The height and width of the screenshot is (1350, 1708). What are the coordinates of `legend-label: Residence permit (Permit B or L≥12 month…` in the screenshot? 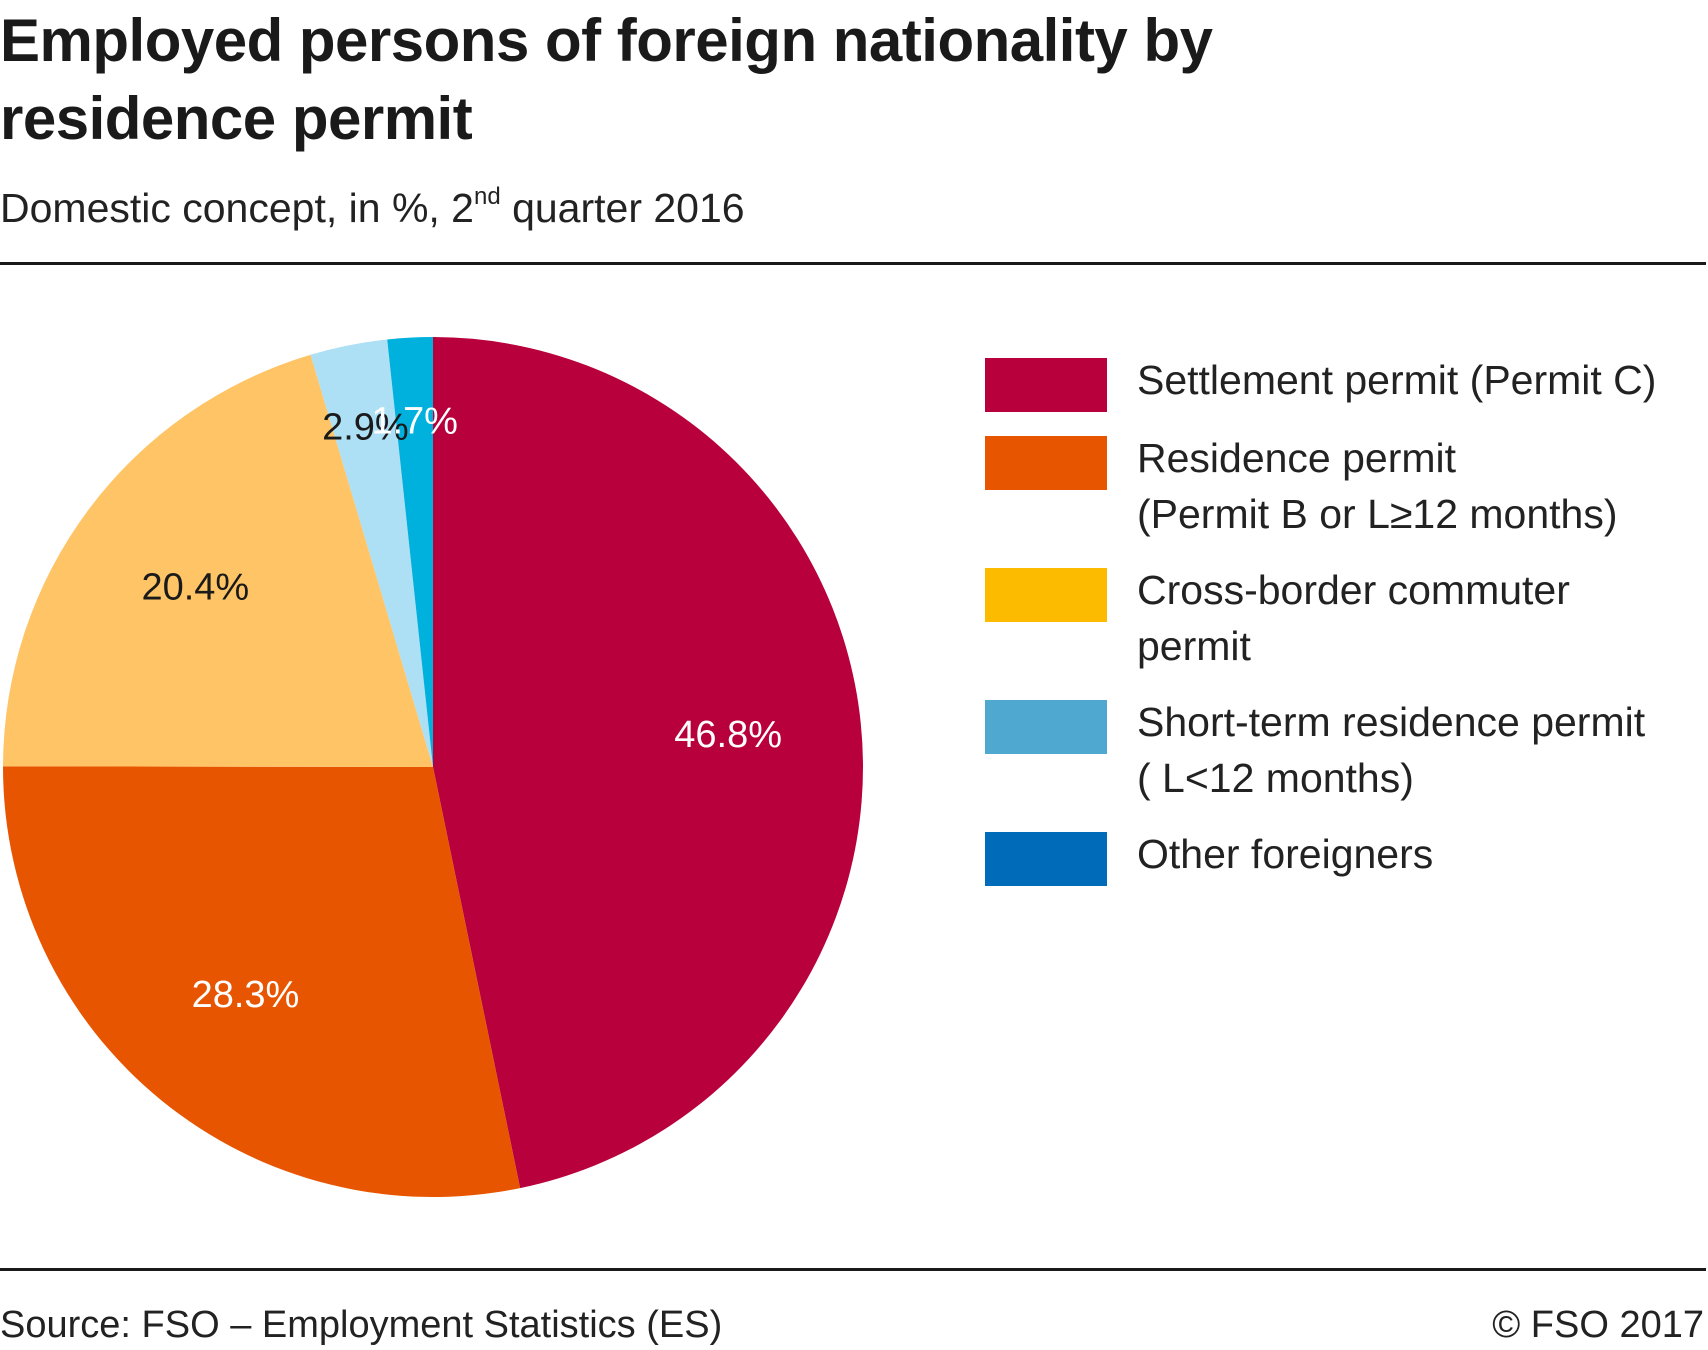 It's located at (1377, 486).